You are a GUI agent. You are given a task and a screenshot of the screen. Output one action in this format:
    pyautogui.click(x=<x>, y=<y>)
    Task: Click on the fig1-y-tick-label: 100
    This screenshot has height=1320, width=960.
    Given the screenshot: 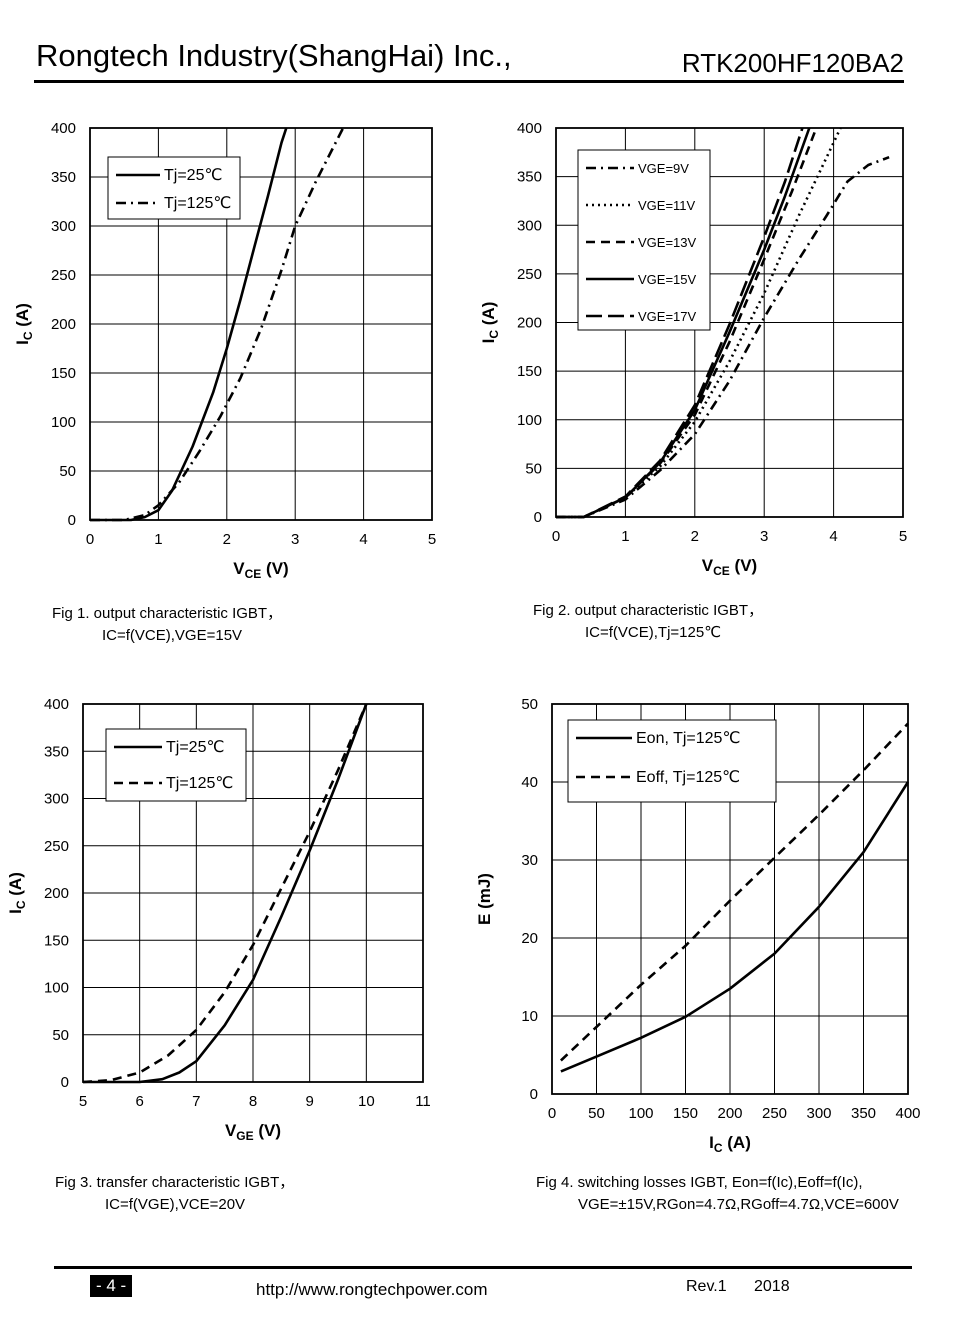 What is the action you would take?
    pyautogui.click(x=63, y=422)
    